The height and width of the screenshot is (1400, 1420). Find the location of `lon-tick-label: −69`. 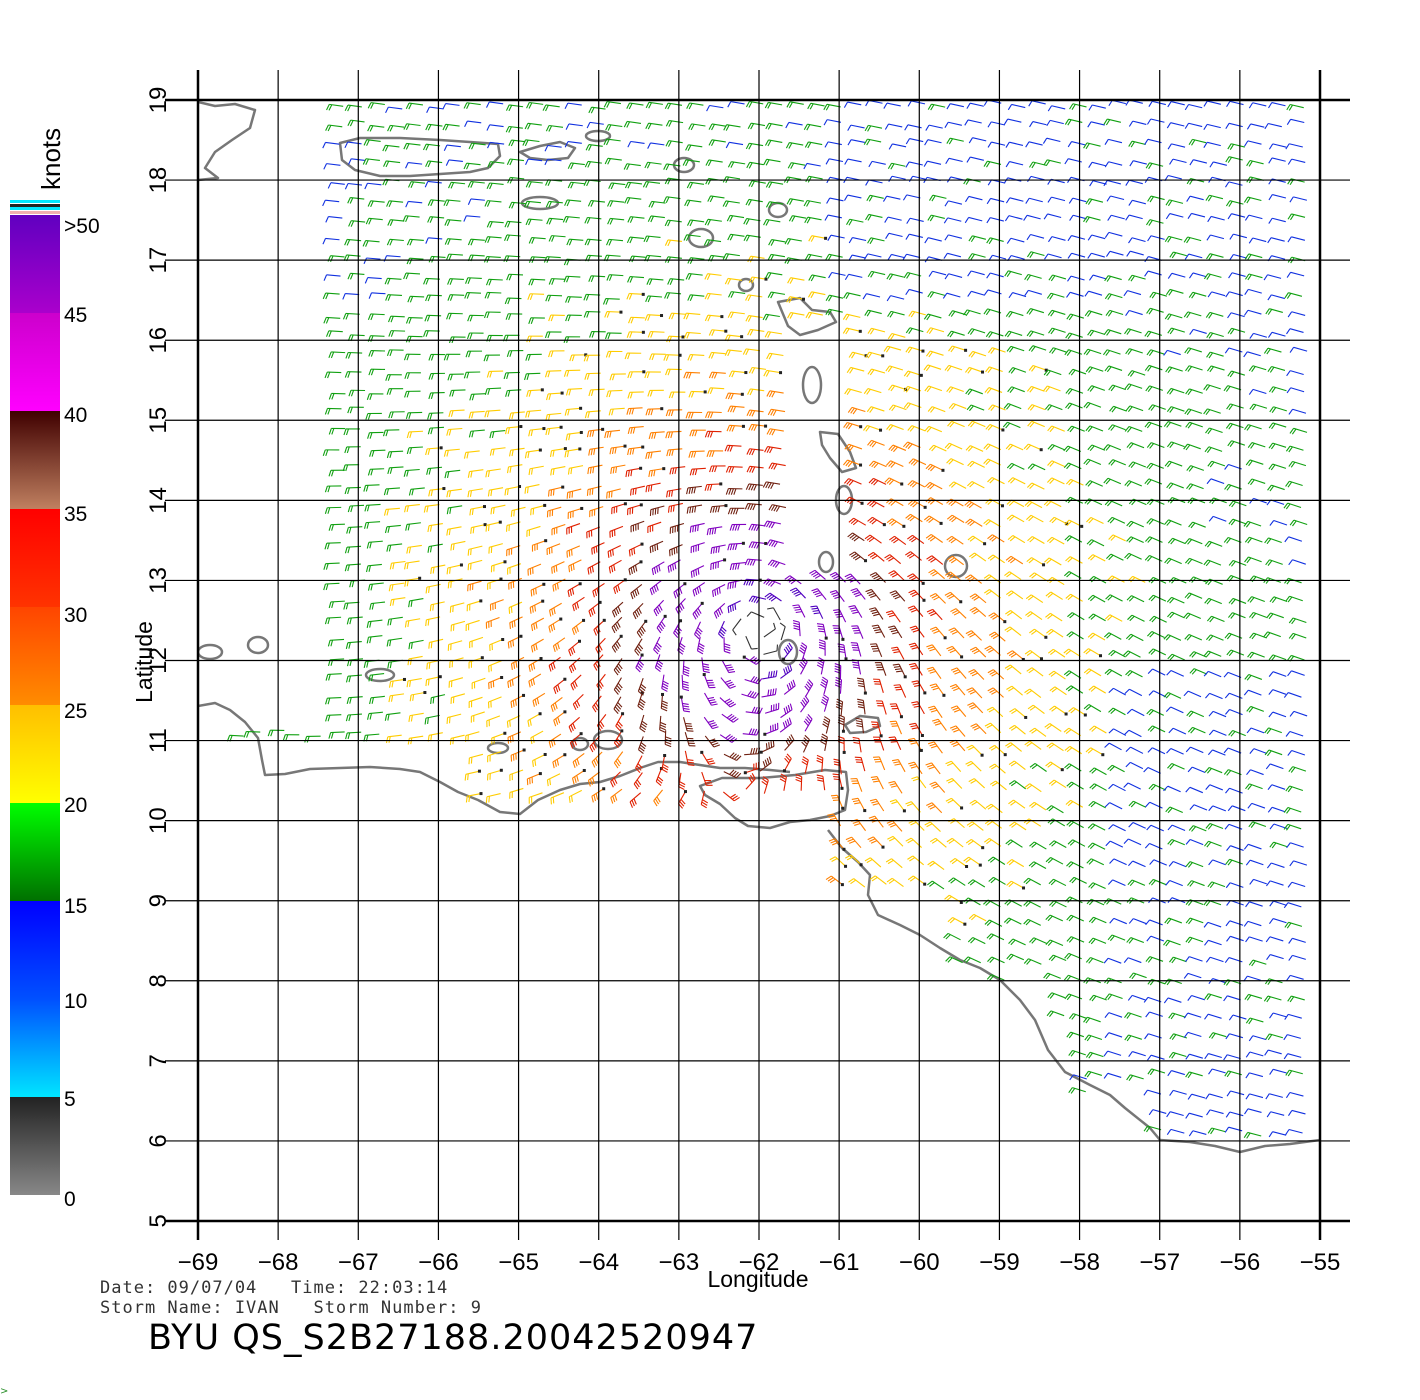

lon-tick-label: −69 is located at coordinates (198, 1262).